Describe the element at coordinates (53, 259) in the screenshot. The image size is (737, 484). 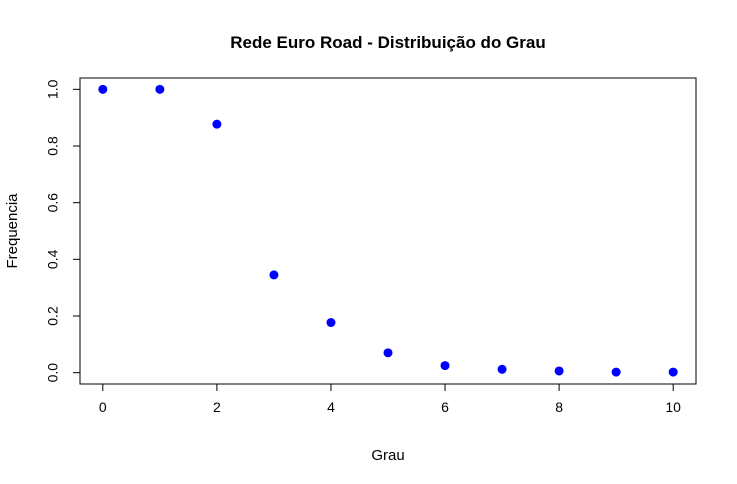
I see `y-tick-label: 0.4` at that location.